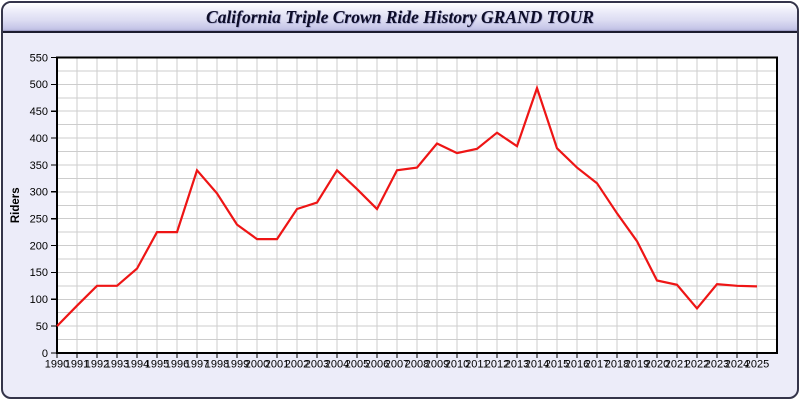 The width and height of the screenshot is (800, 400). Describe the element at coordinates (39, 166) in the screenshot. I see `svg-text: 350` at that location.